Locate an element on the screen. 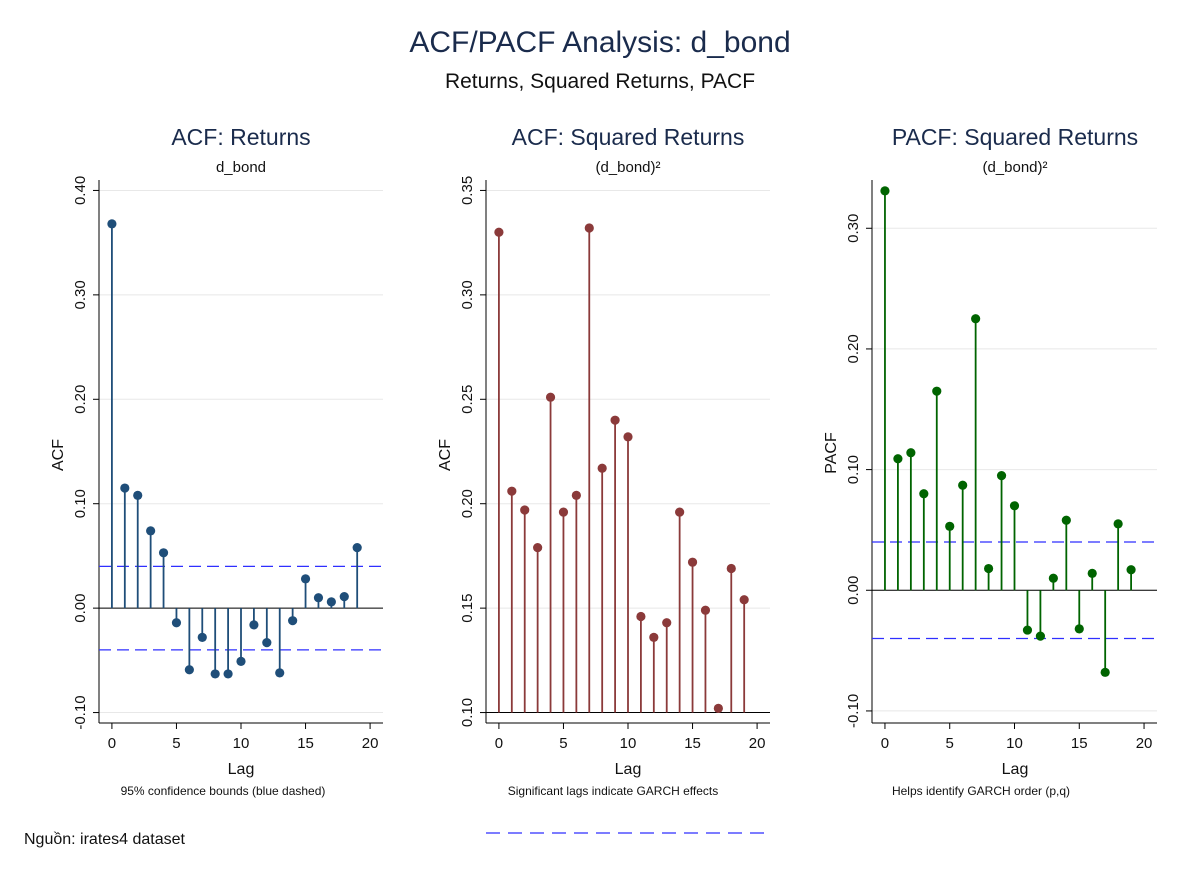  y-tick-label: 0.15 is located at coordinates (467, 608).